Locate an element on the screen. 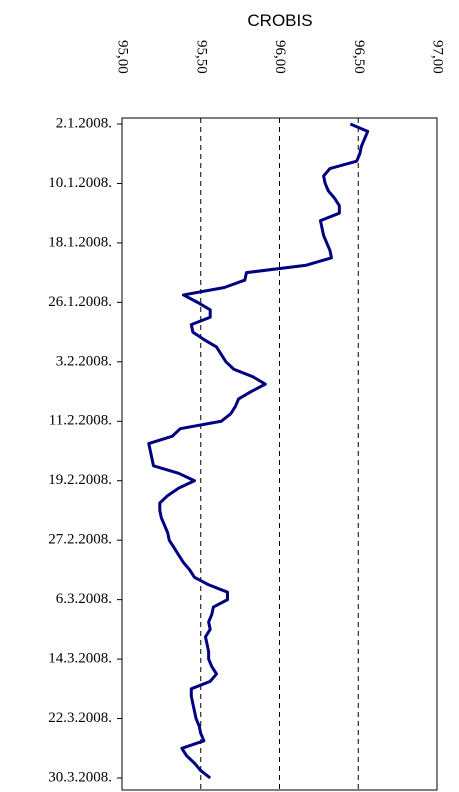  y-tick-label: 6.3.2008. is located at coordinates (84, 599).